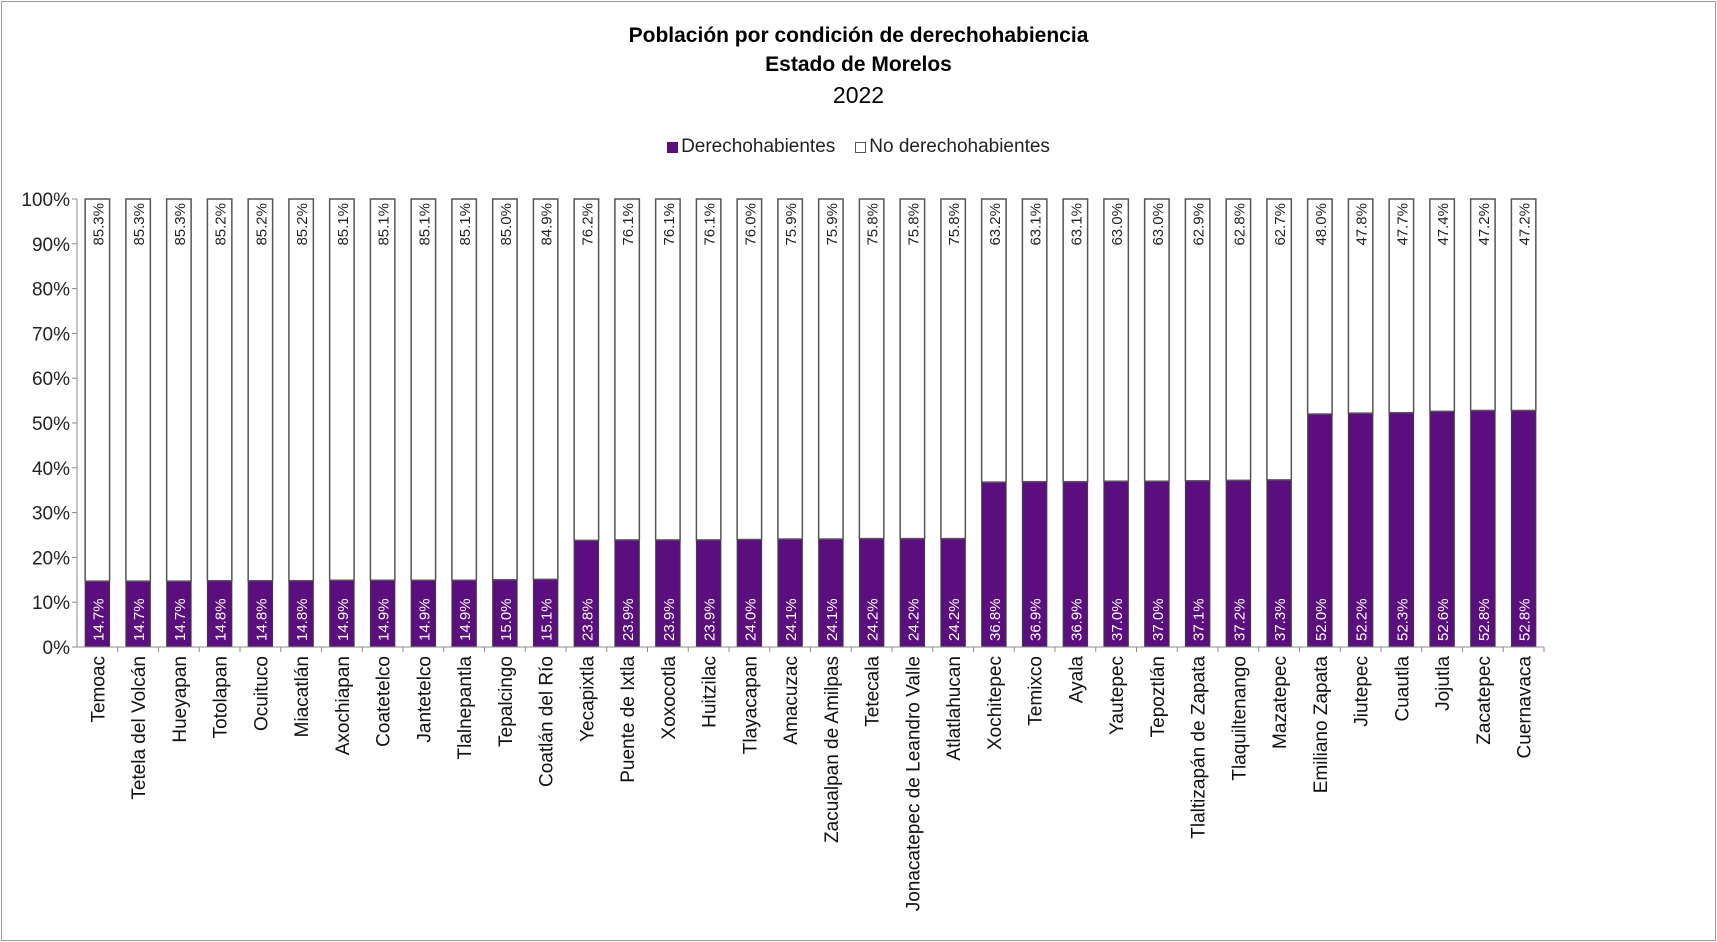  Describe the element at coordinates (1321, 619) in the screenshot. I see `data-label-derechohabientes: 52.0%` at that location.